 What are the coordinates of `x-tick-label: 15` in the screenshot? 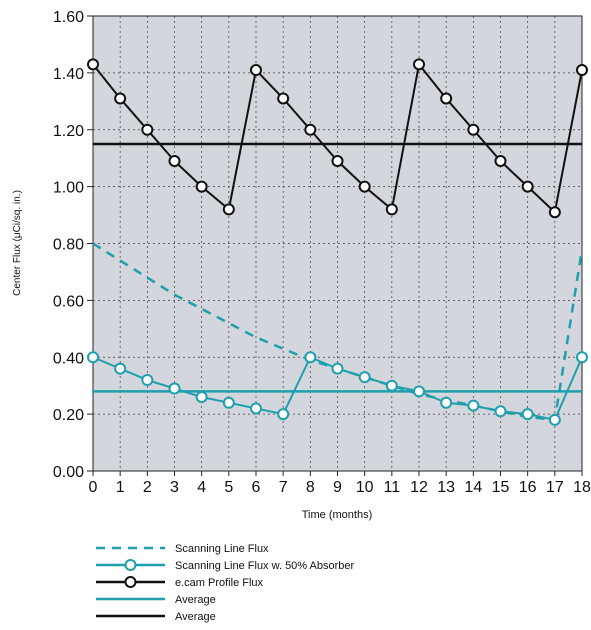 It's located at (501, 487).